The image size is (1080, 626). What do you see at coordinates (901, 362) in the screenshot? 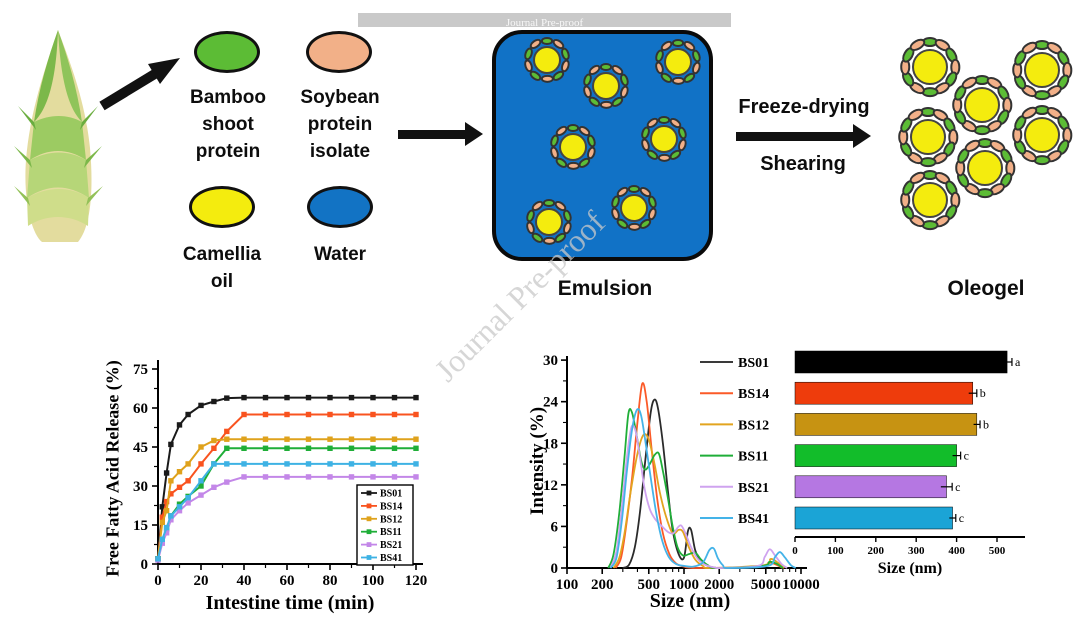
I see `bar-BS01` at bounding box center [901, 362].